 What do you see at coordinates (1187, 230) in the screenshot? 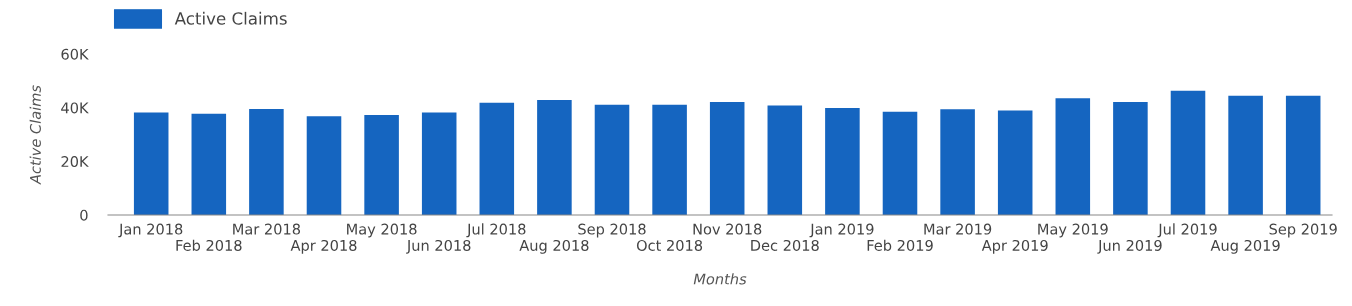
I see `x-tick-label: Jul 2019` at bounding box center [1187, 230].